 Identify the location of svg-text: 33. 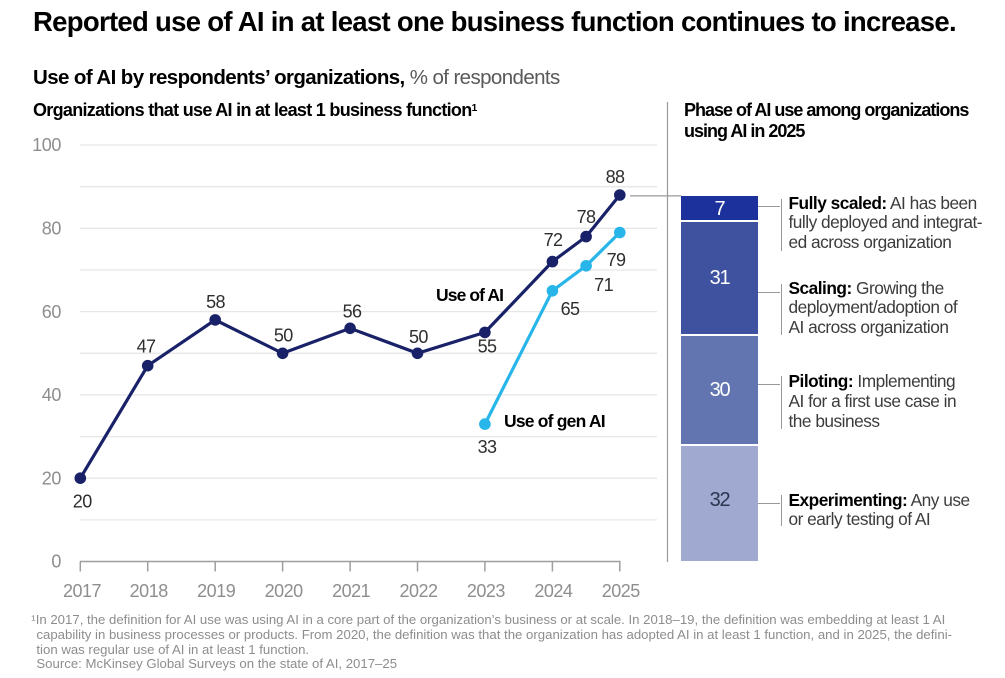
(487, 447).